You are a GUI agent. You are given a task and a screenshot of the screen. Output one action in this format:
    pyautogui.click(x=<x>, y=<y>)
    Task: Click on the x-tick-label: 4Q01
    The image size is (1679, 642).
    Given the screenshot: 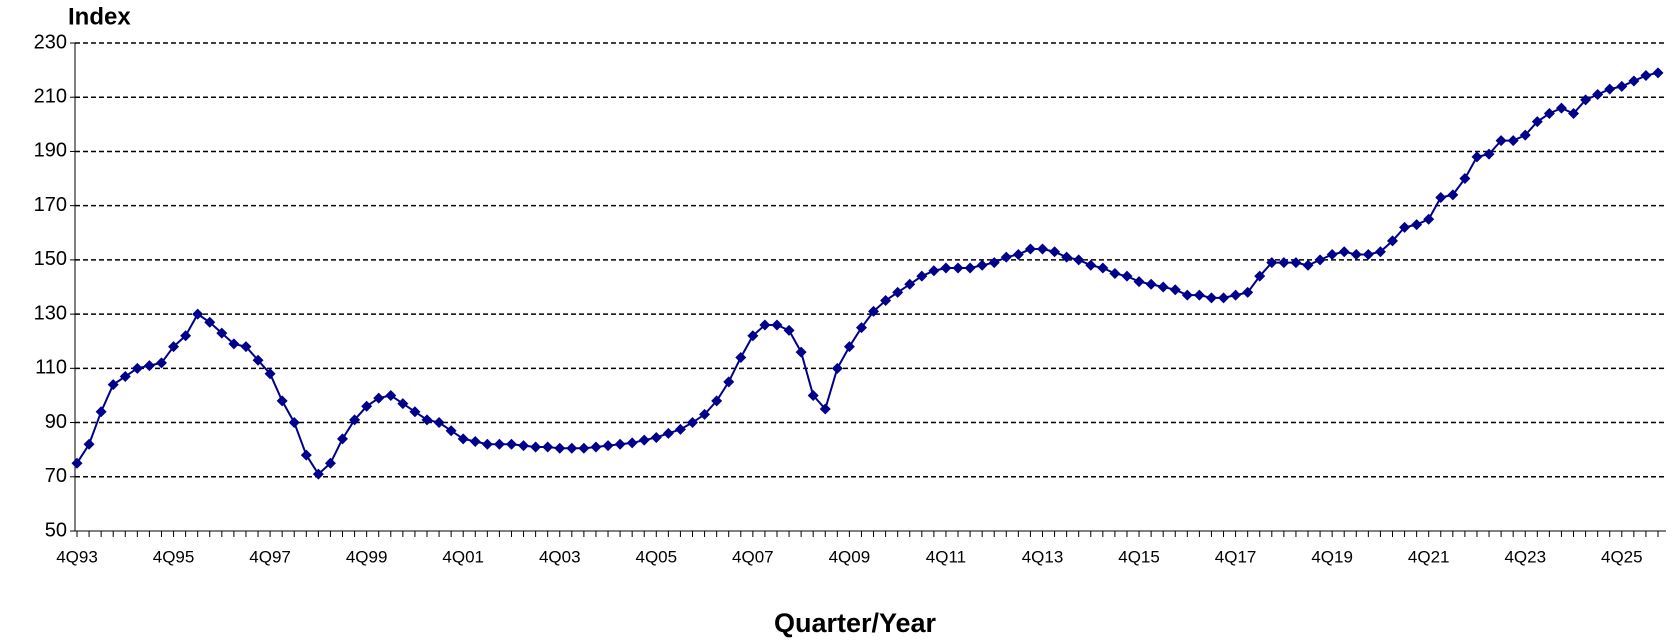 What is the action you would take?
    pyautogui.click(x=463, y=556)
    